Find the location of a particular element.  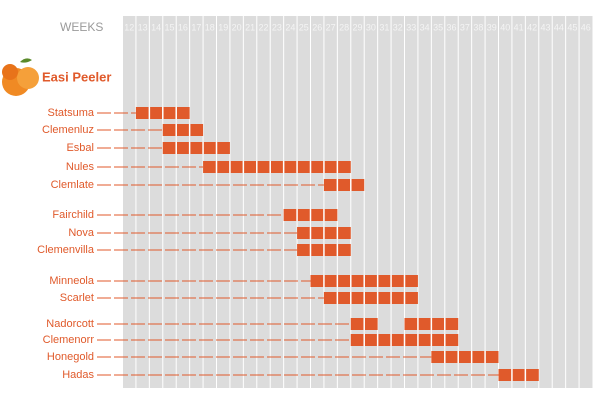

chart-title: Easi Peeler is located at coordinates (76, 76).